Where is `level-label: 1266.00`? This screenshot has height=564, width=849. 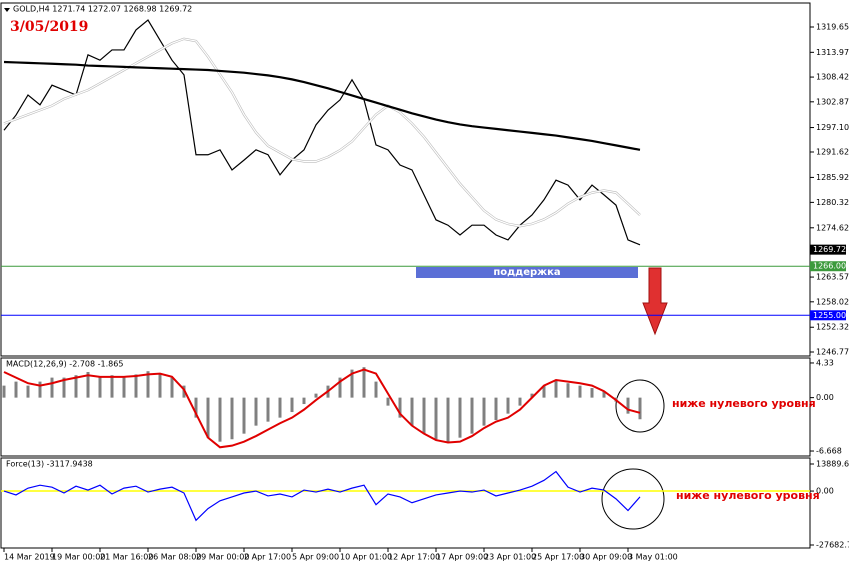
level-label: 1266.00 is located at coordinates (829, 266).